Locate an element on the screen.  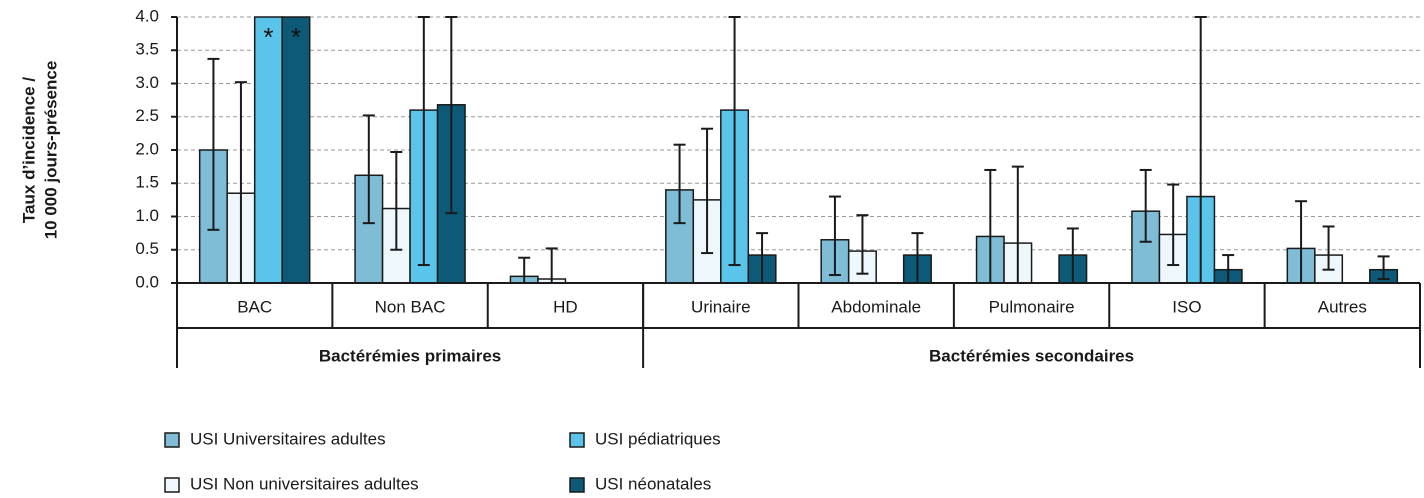
y-tick-label: 2.0 is located at coordinates (147, 148).